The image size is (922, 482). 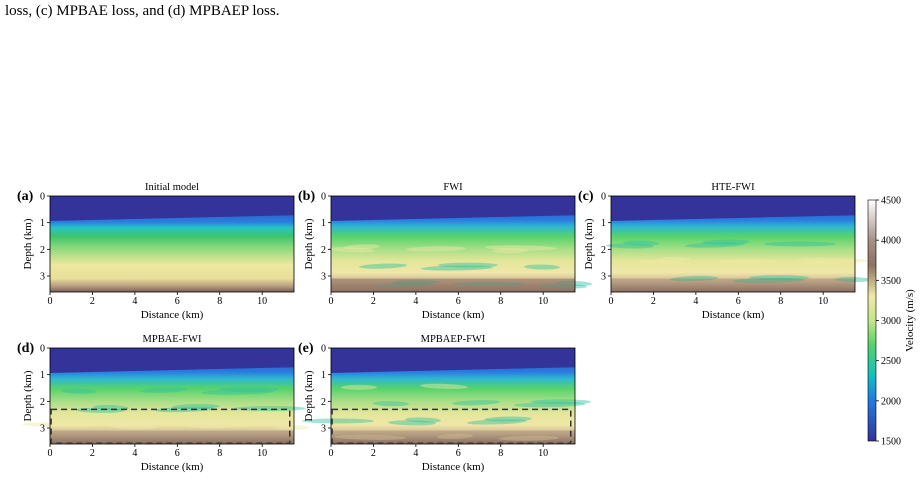 I want to click on panel: (b) FWI 0 2 4 6 8 10 0 1 2 3 Distance (km) Depth (km), so click(x=445, y=251).